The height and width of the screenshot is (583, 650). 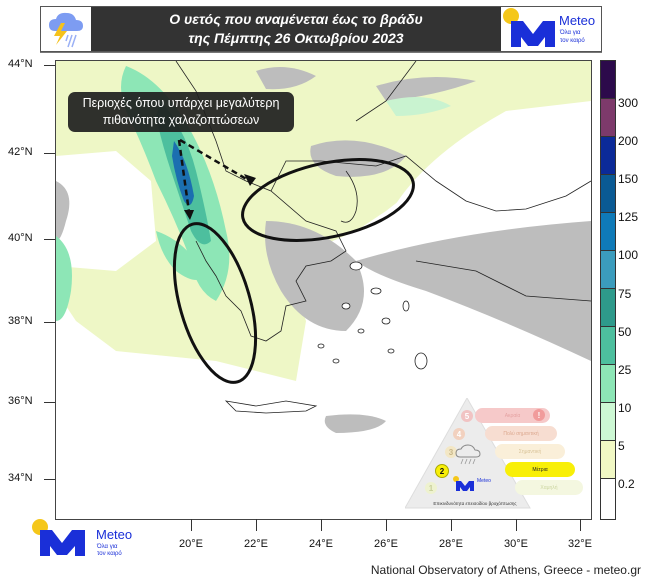 What do you see at coordinates (570, 33) in the screenshot?
I see `logo-tagline-1: Όλα για` at bounding box center [570, 33].